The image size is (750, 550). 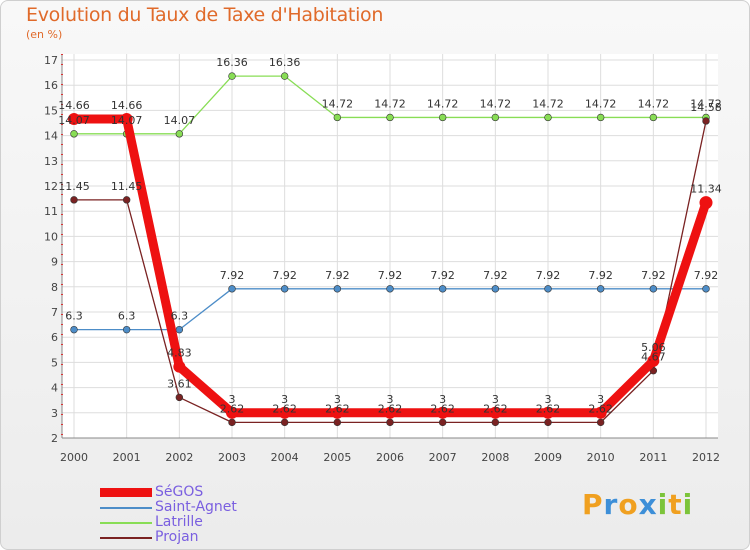 I want to click on legend-label-segos: SéGOS, so click(x=179, y=492).